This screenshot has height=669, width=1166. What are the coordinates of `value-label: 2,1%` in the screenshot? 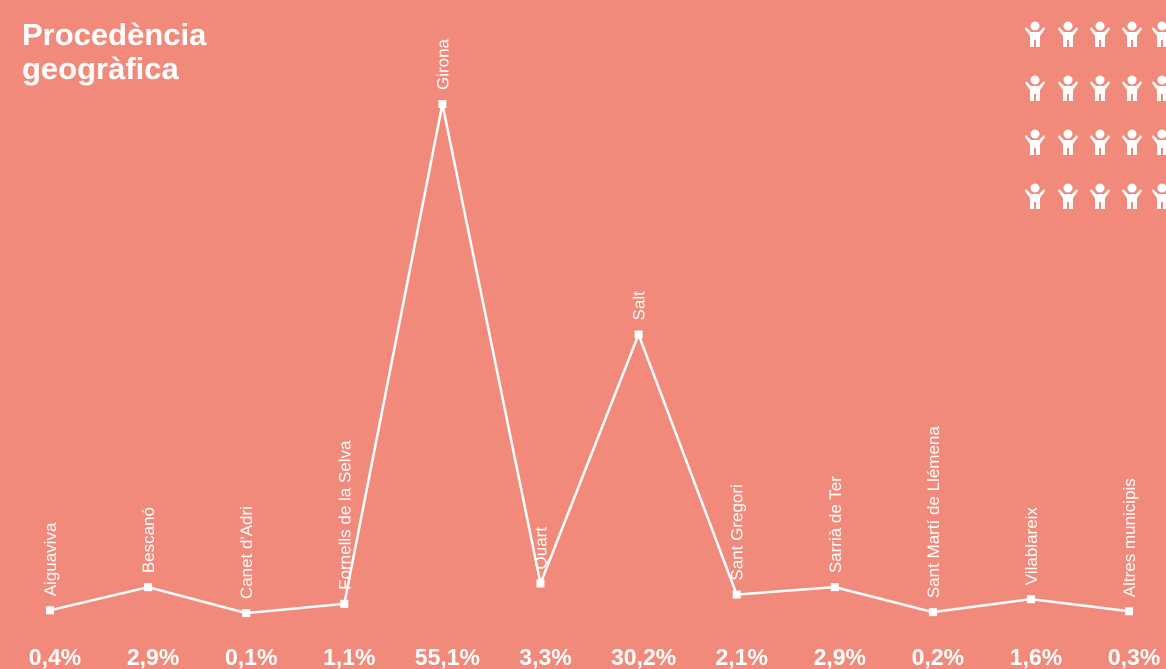 It's located at (741, 656).